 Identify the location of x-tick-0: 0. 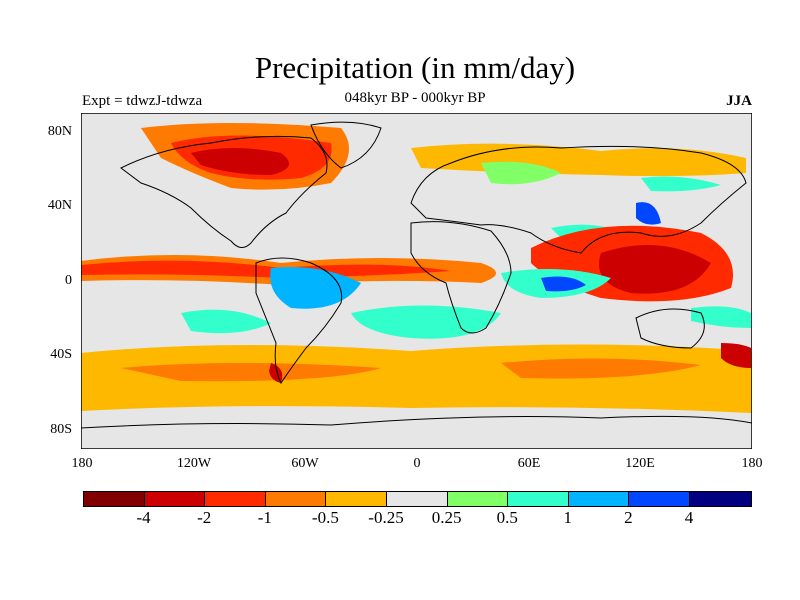
(417, 463).